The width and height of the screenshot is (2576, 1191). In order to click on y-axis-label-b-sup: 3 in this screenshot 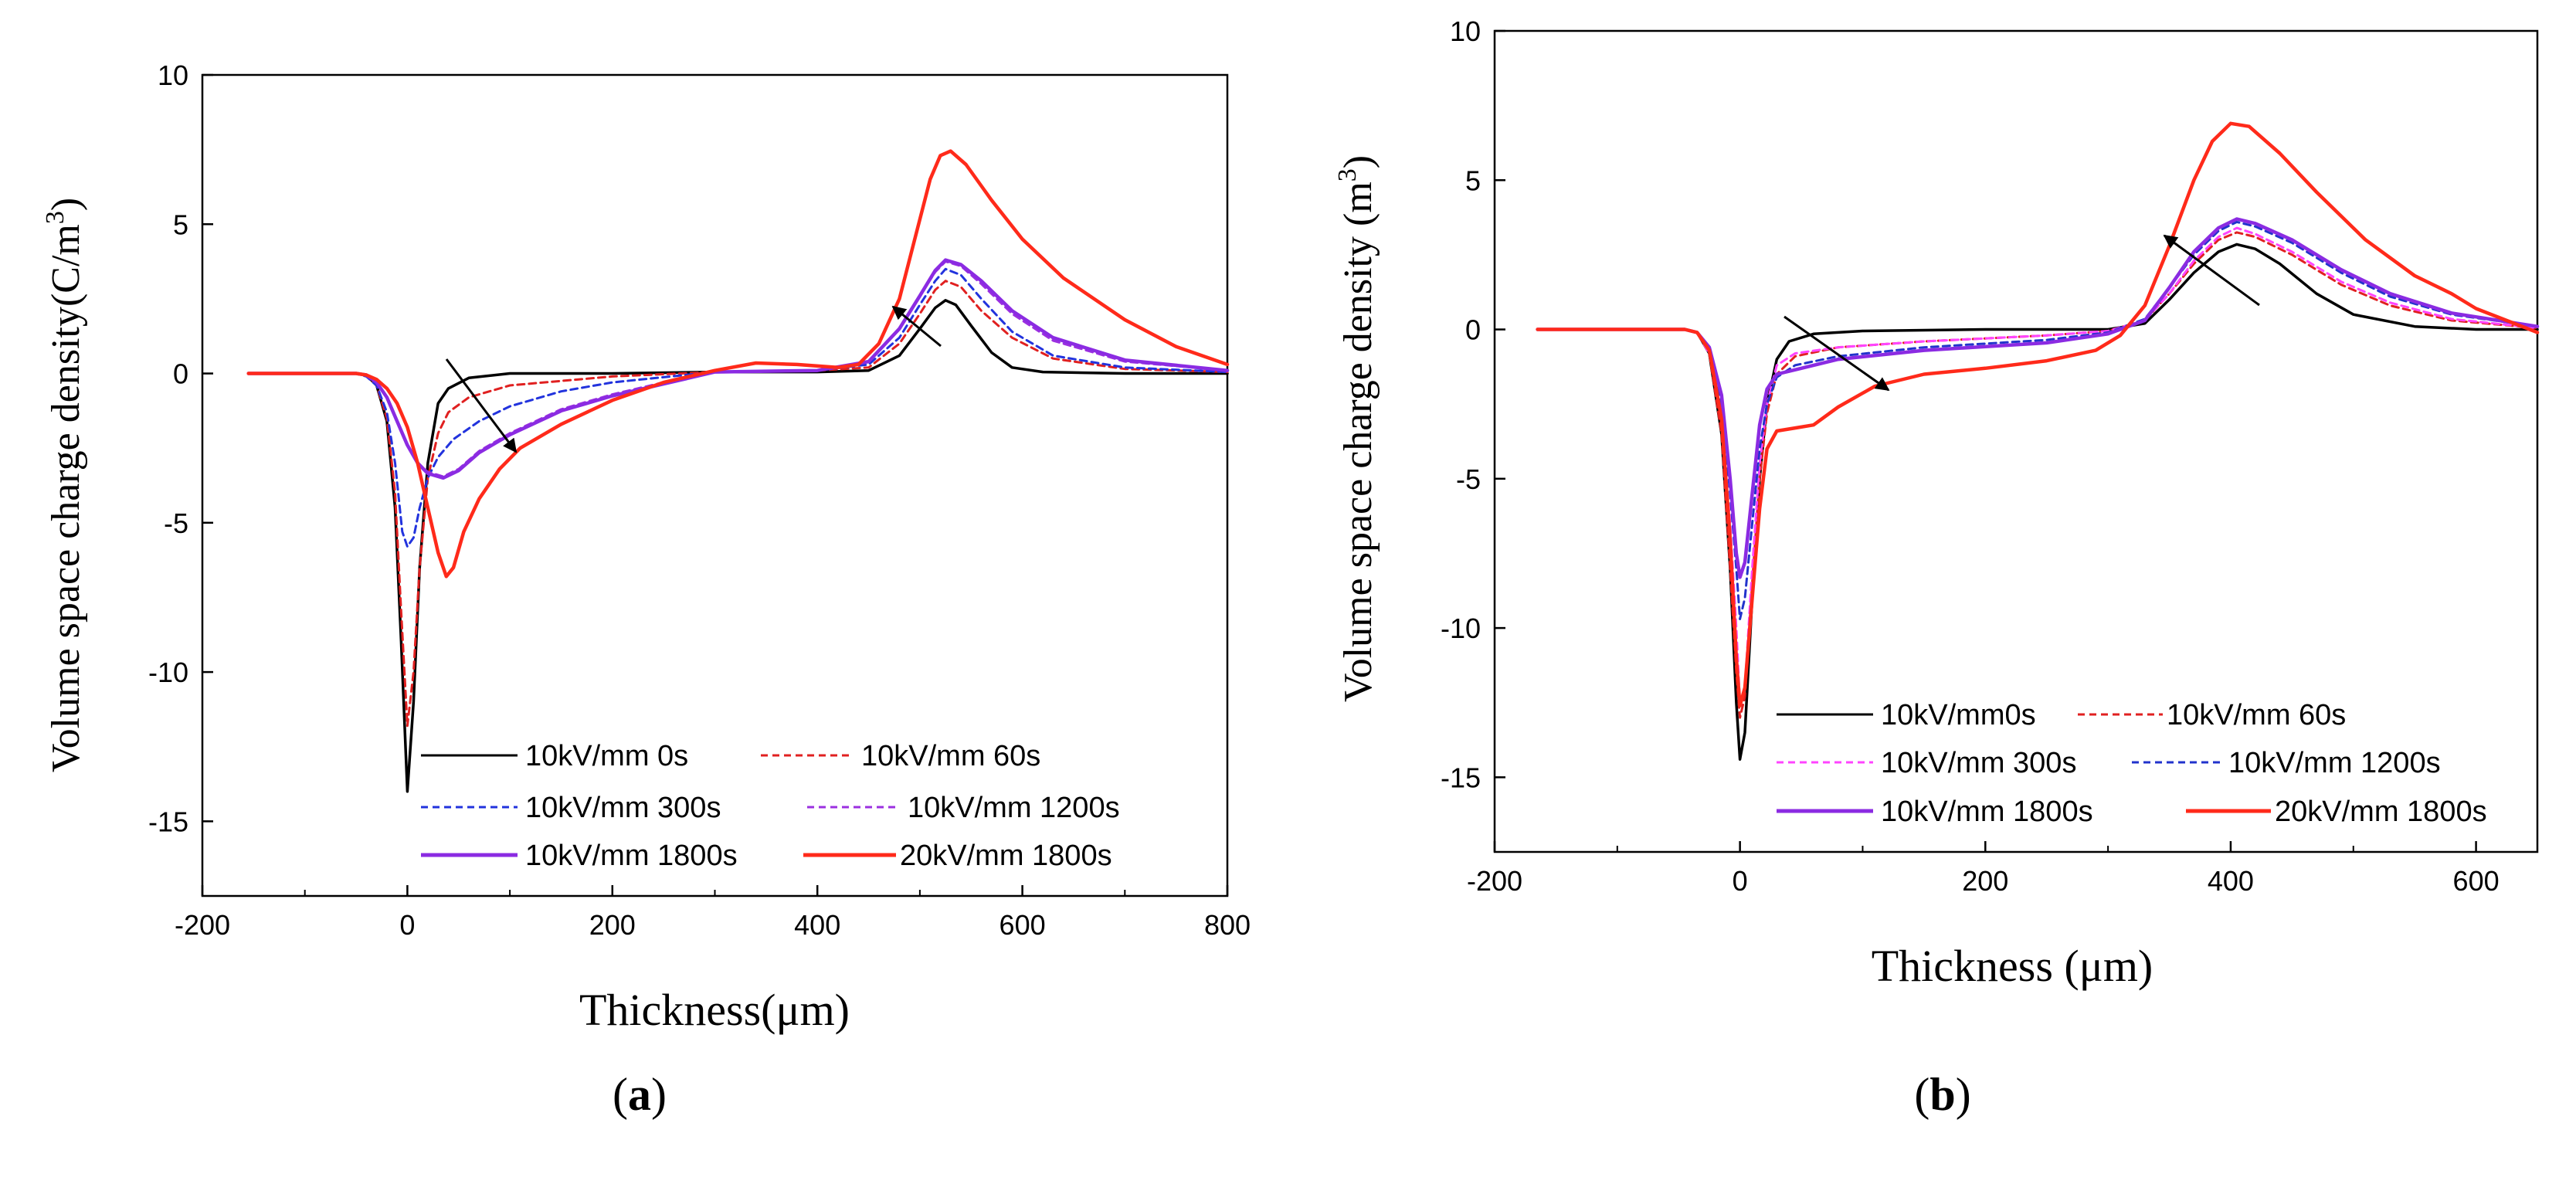, I will do `click(1347, 175)`.